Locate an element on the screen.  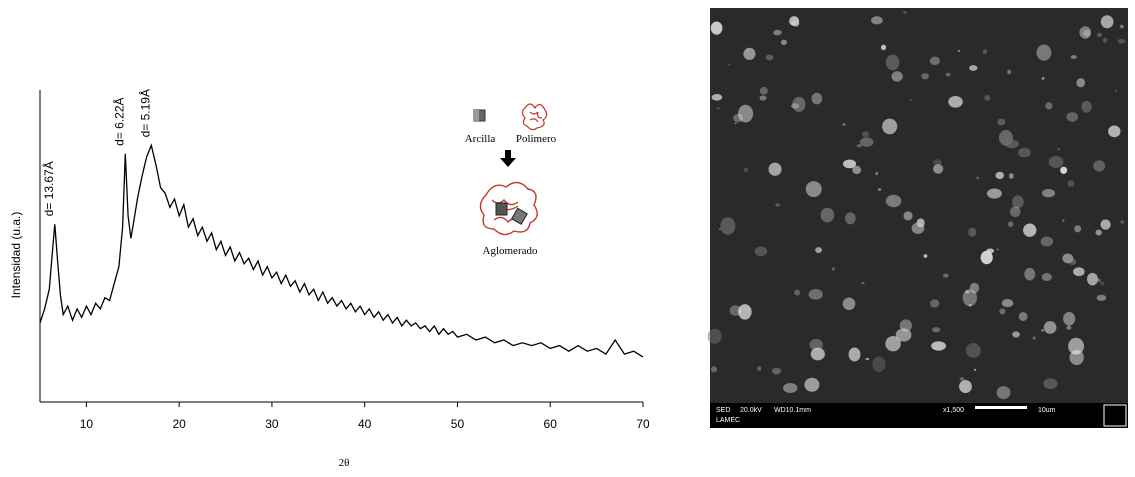
info-bar is located at coordinates (919, 415).